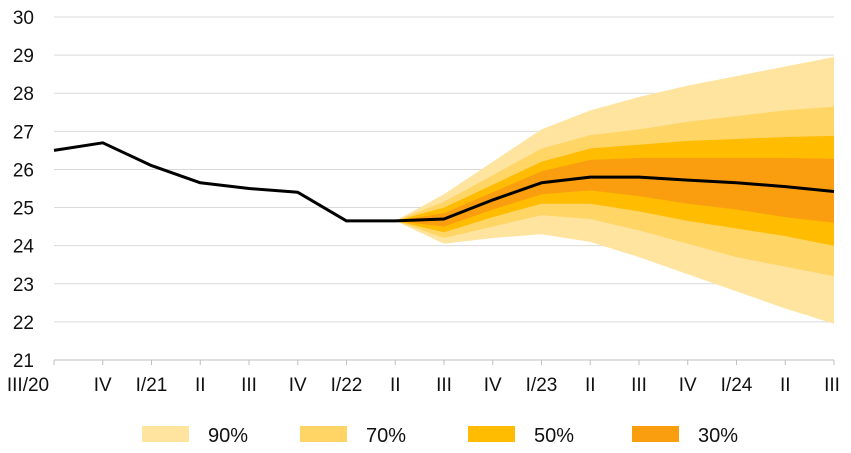  What do you see at coordinates (23, 361) in the screenshot?
I see `y-tick-label: 21` at bounding box center [23, 361].